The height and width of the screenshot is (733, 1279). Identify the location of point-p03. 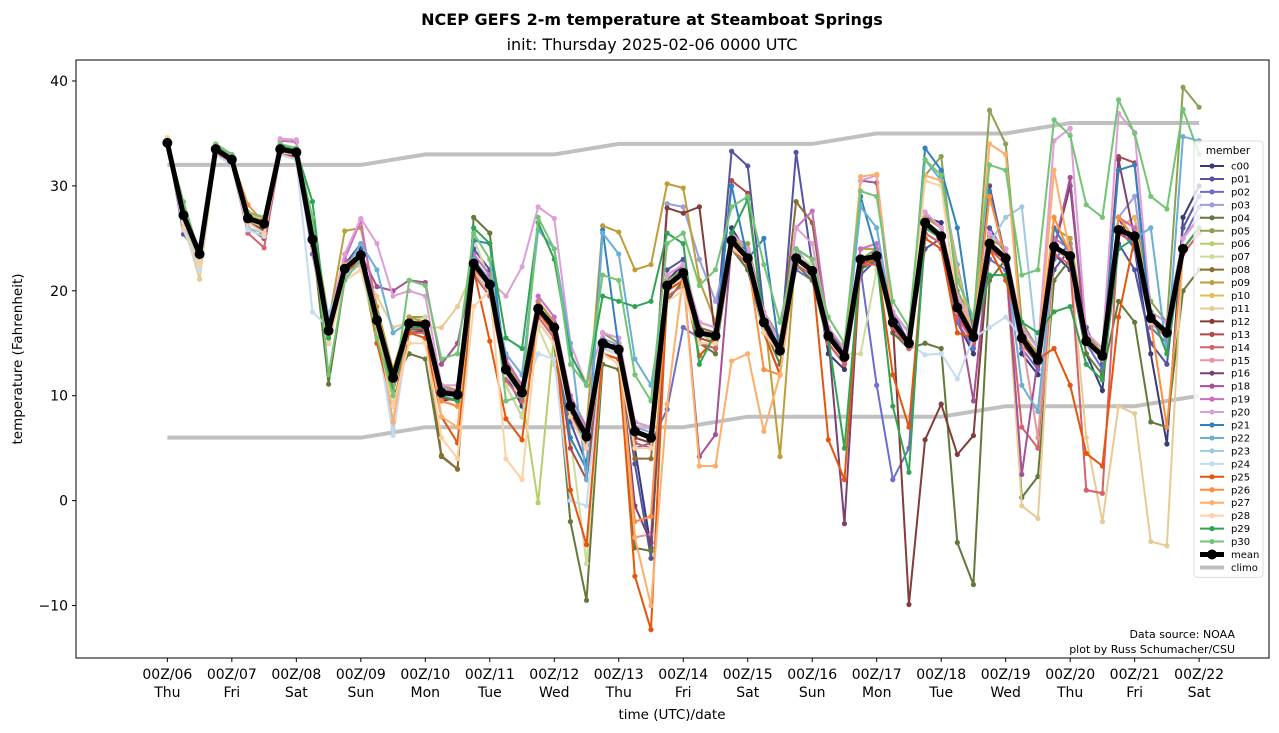
(683, 207).